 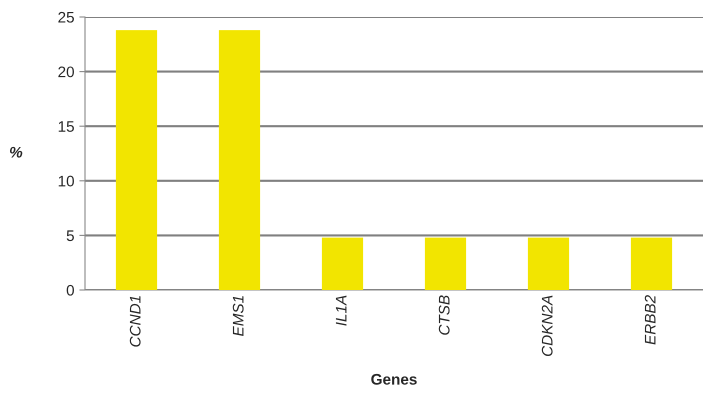 I want to click on y-tick-label: 15, so click(x=66, y=126).